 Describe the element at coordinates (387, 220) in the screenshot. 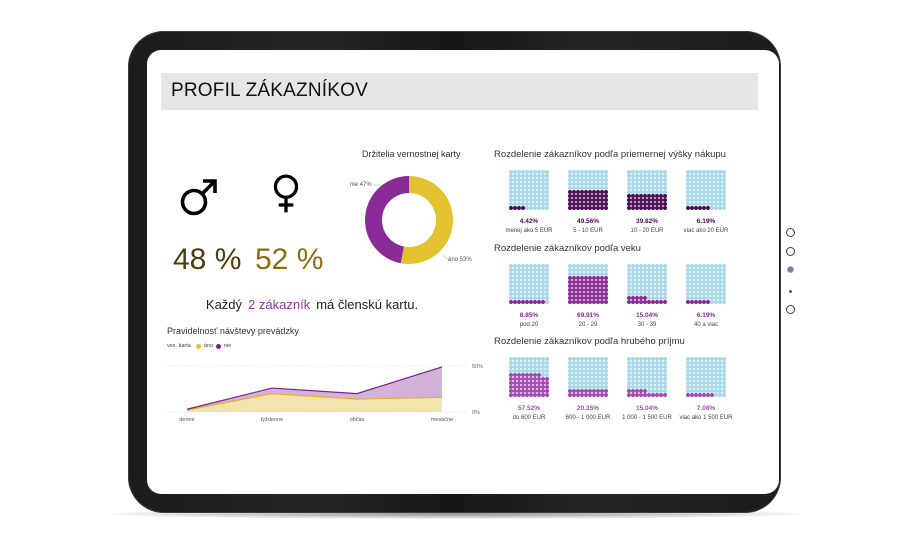

I see `donut-slice-nie` at that location.